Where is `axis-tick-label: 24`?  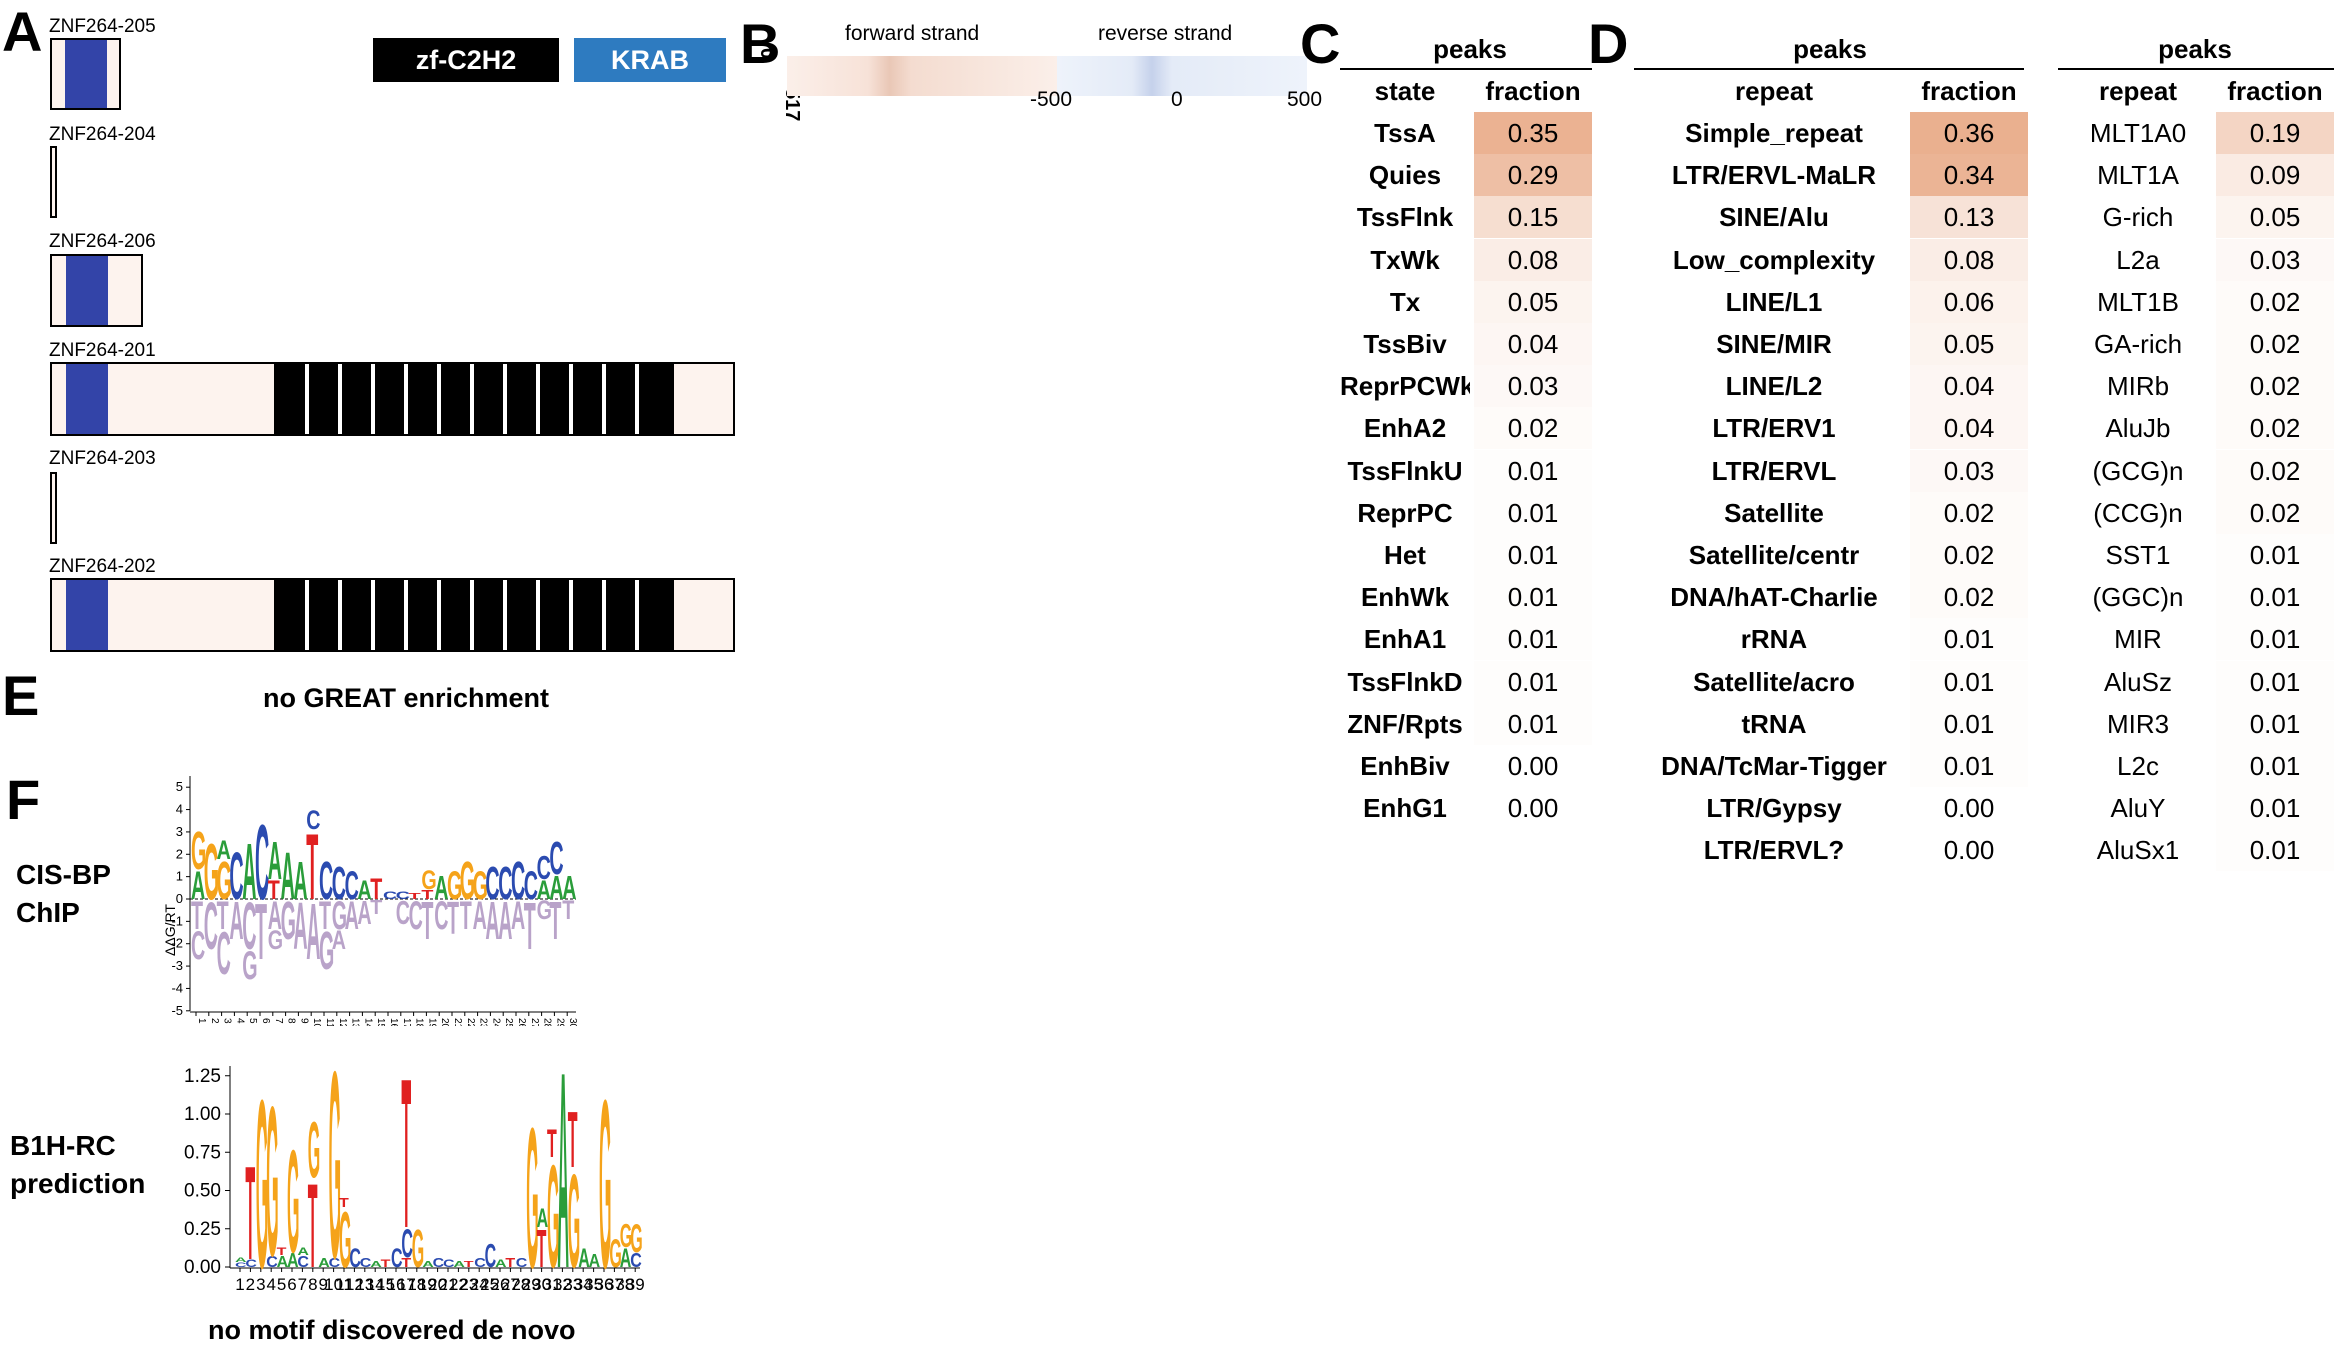
axis-tick-label: 24 is located at coordinates (479, 1284).